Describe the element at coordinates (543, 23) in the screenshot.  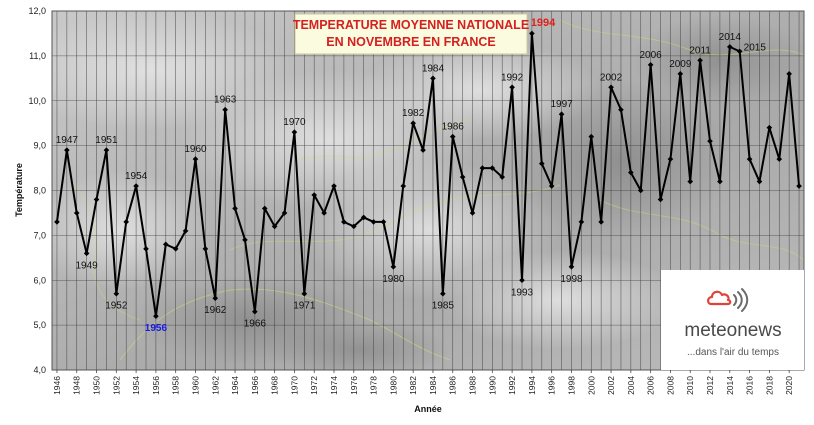
I see `record-year-label: 1994` at that location.